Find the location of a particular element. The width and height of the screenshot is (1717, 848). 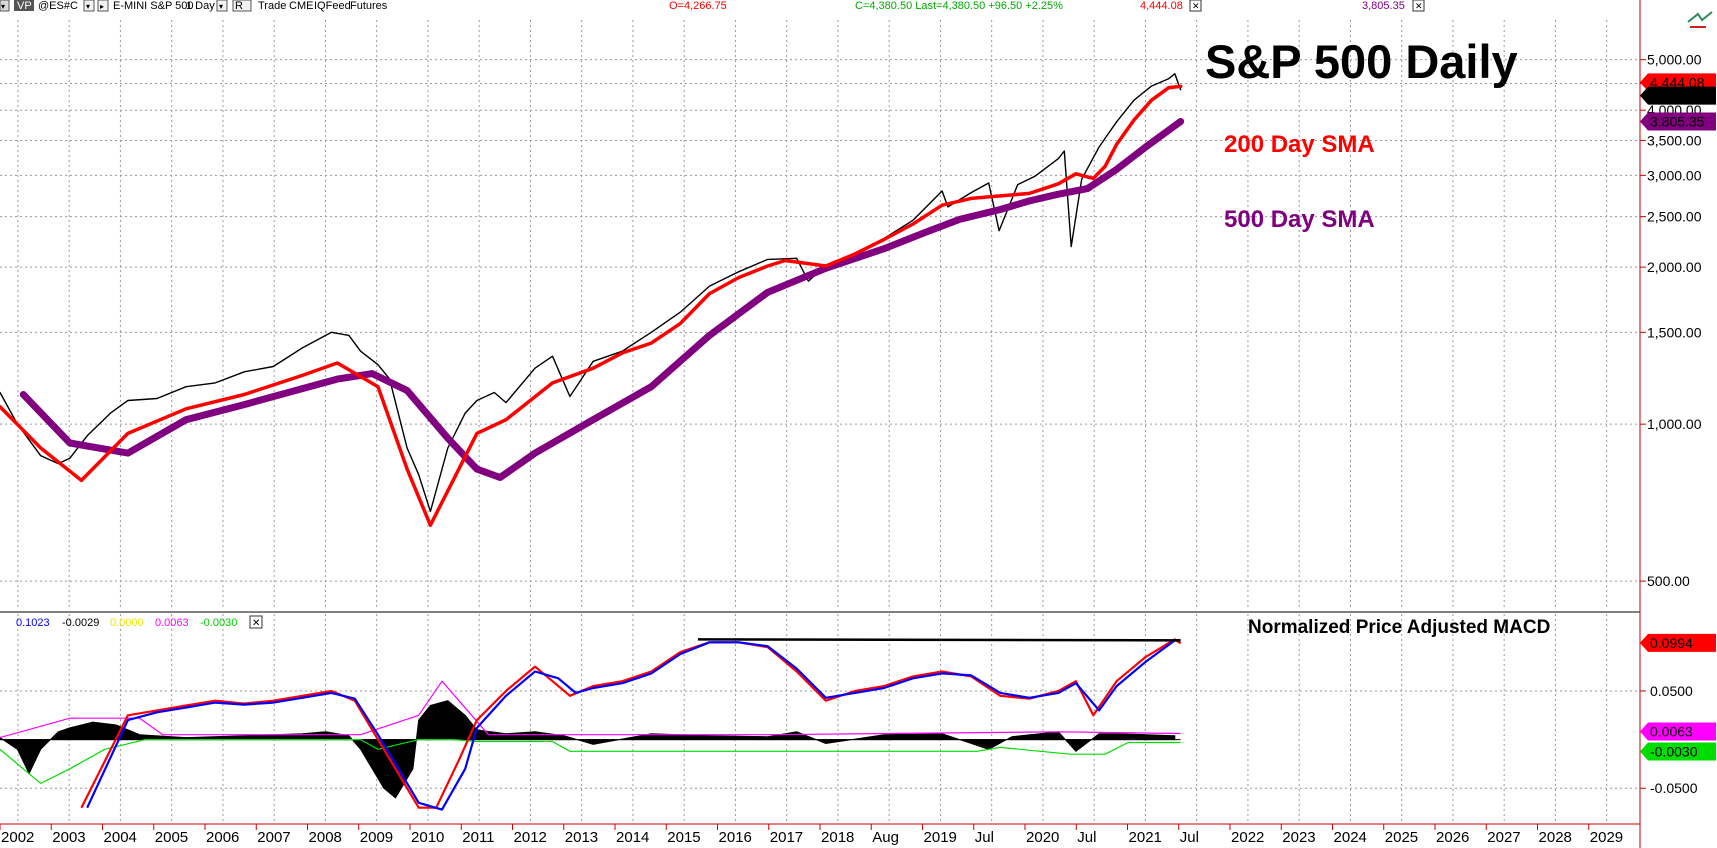

macd-axis: 0.0500 -0.0500 is located at coordinates (1669, 739).